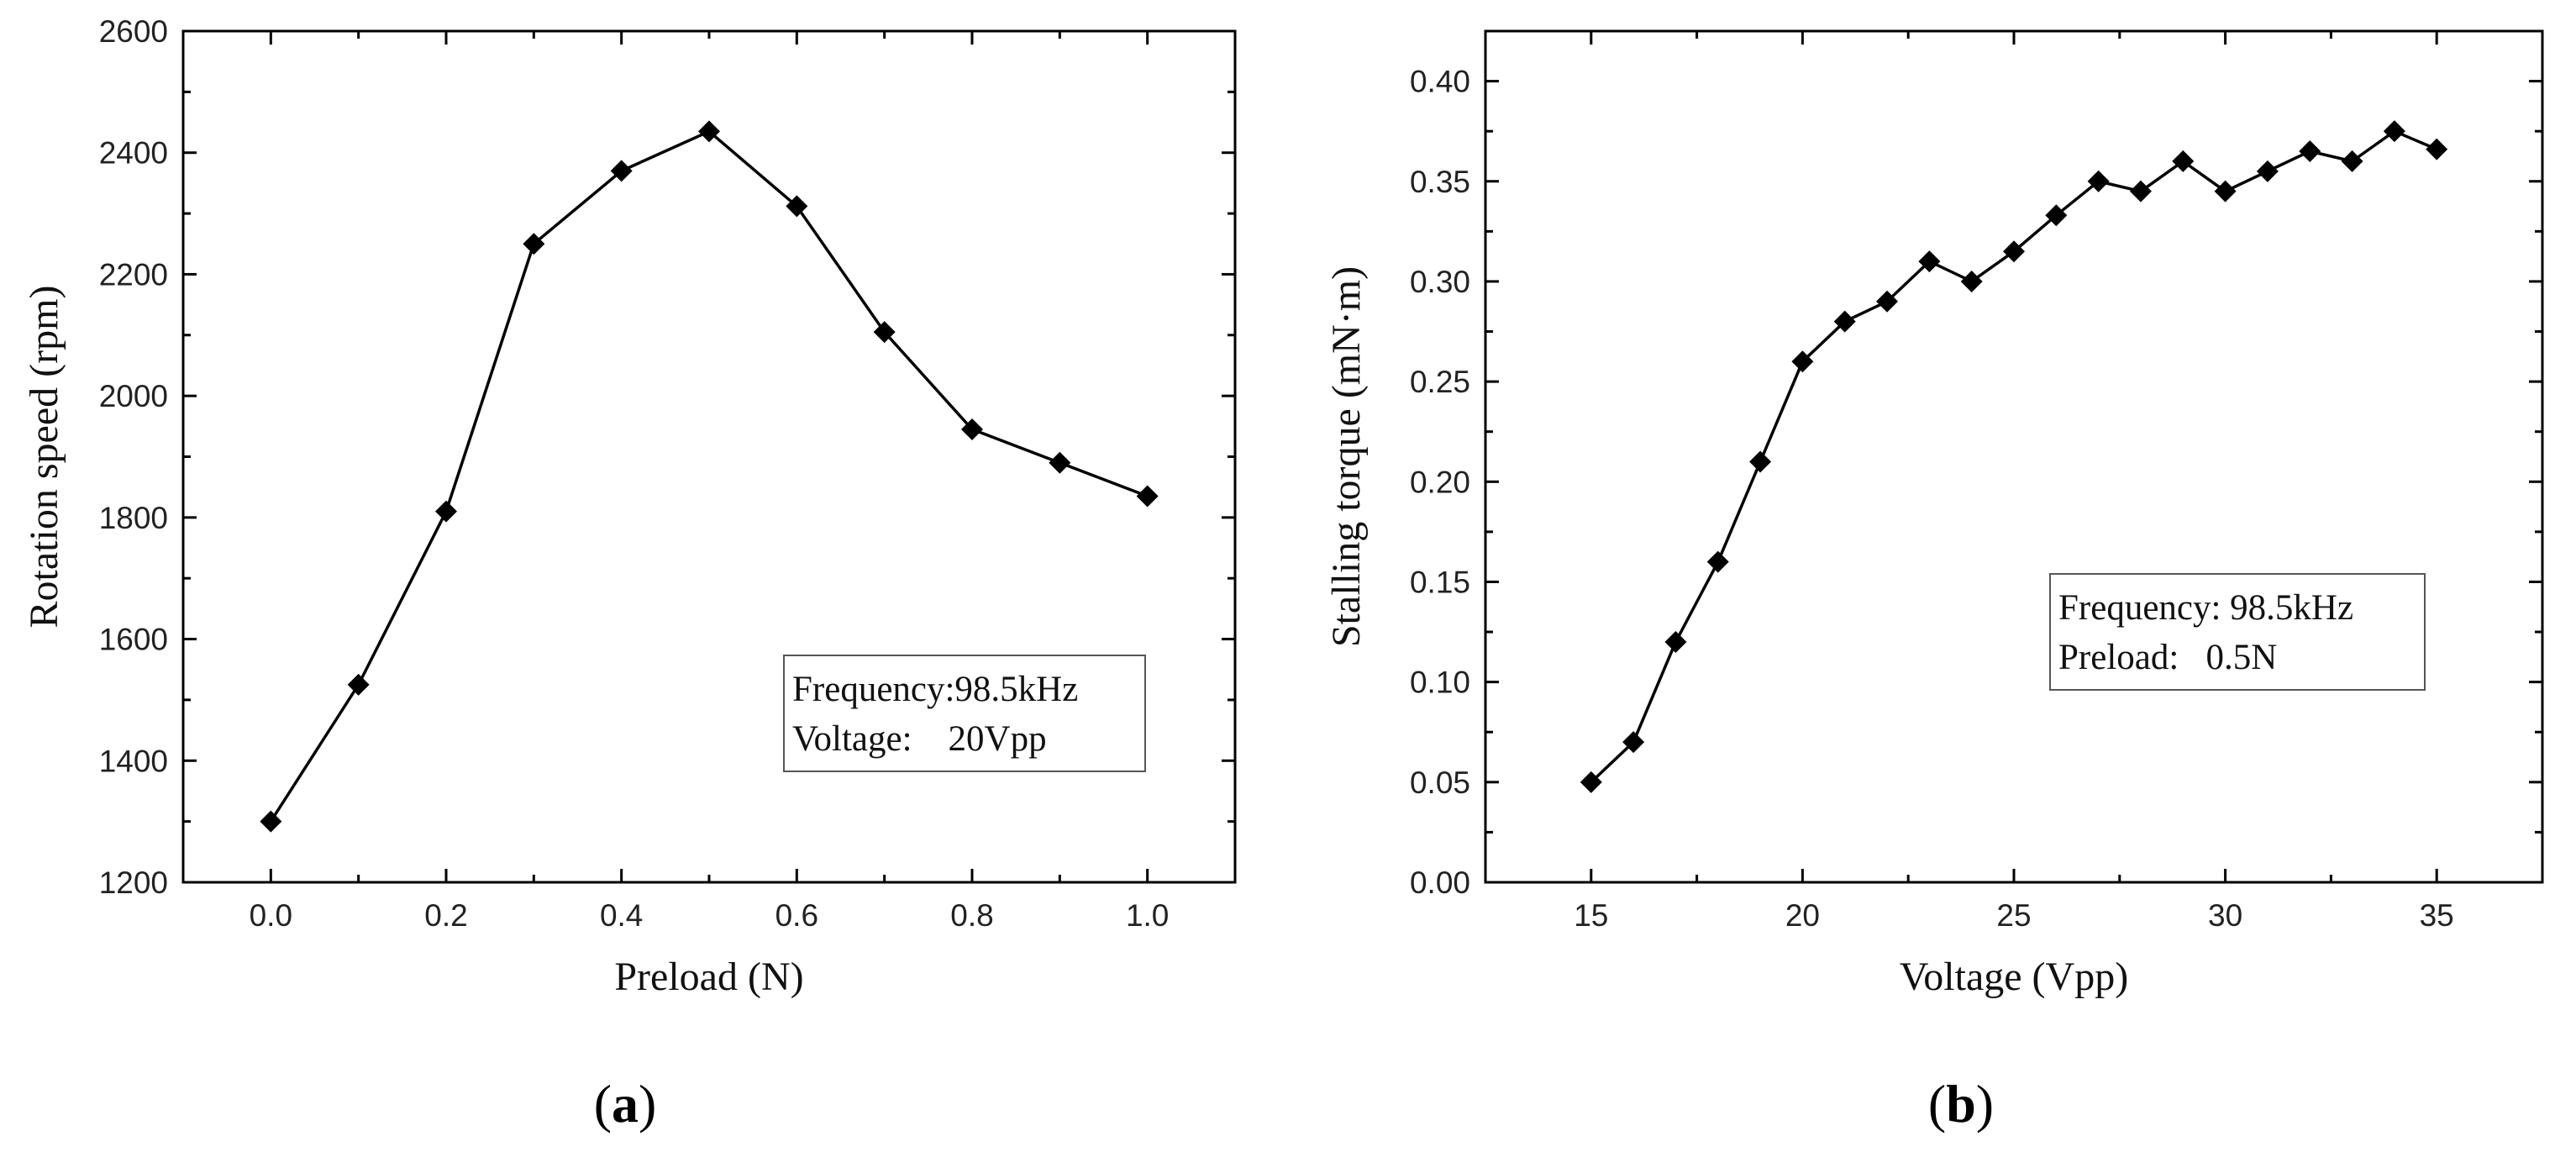 This screenshot has height=1152, width=2576. What do you see at coordinates (133, 883) in the screenshot?
I see `chart-a-y-tick-label: 1200` at bounding box center [133, 883].